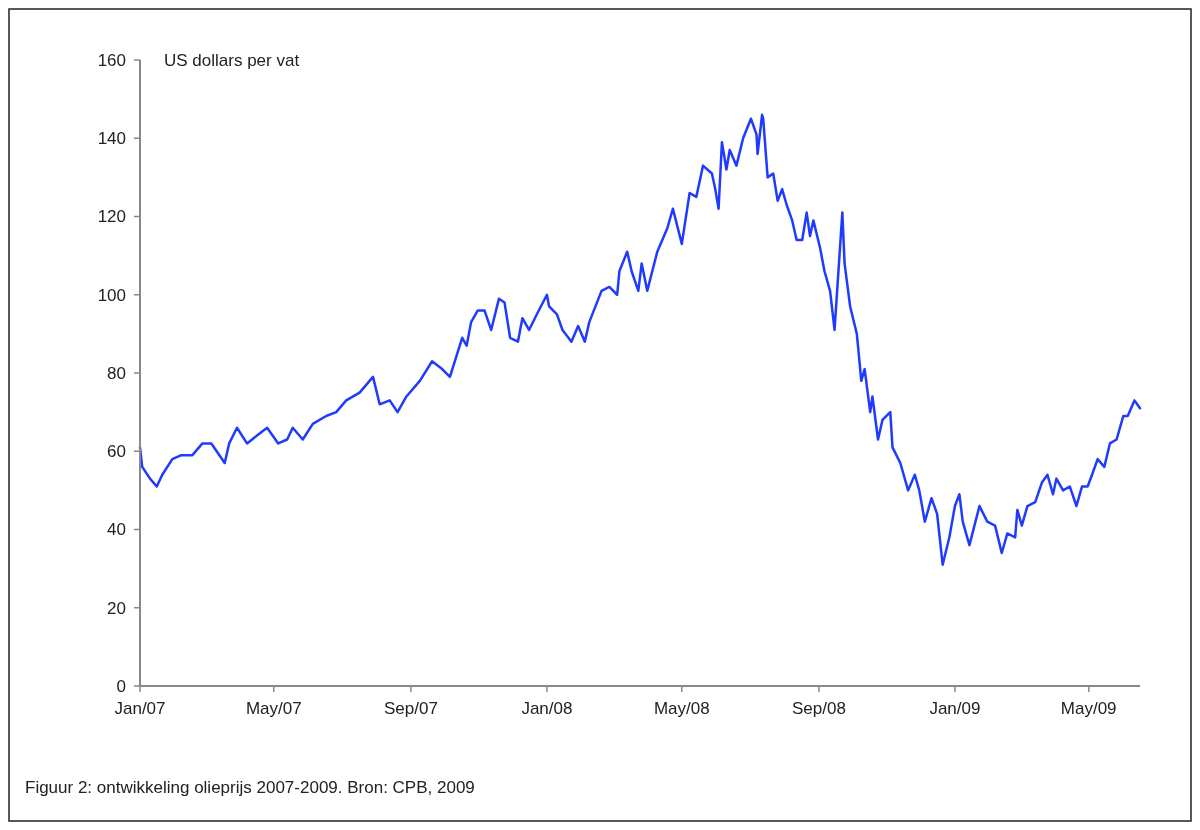 The height and width of the screenshot is (830, 1200). Describe the element at coordinates (273, 708) in the screenshot. I see `x-tick-label: May/07` at that location.